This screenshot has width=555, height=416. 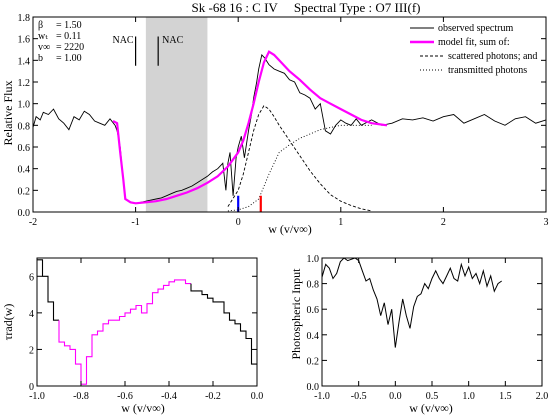 I want to click on photospheric-x-tick-label: 1.0, so click(x=468, y=396).